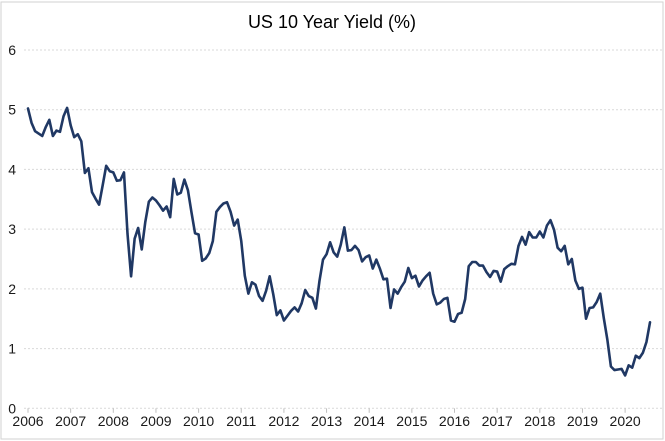 The height and width of the screenshot is (441, 665). Describe the element at coordinates (625, 421) in the screenshot. I see `x-axis-label-2020: 2020` at that location.